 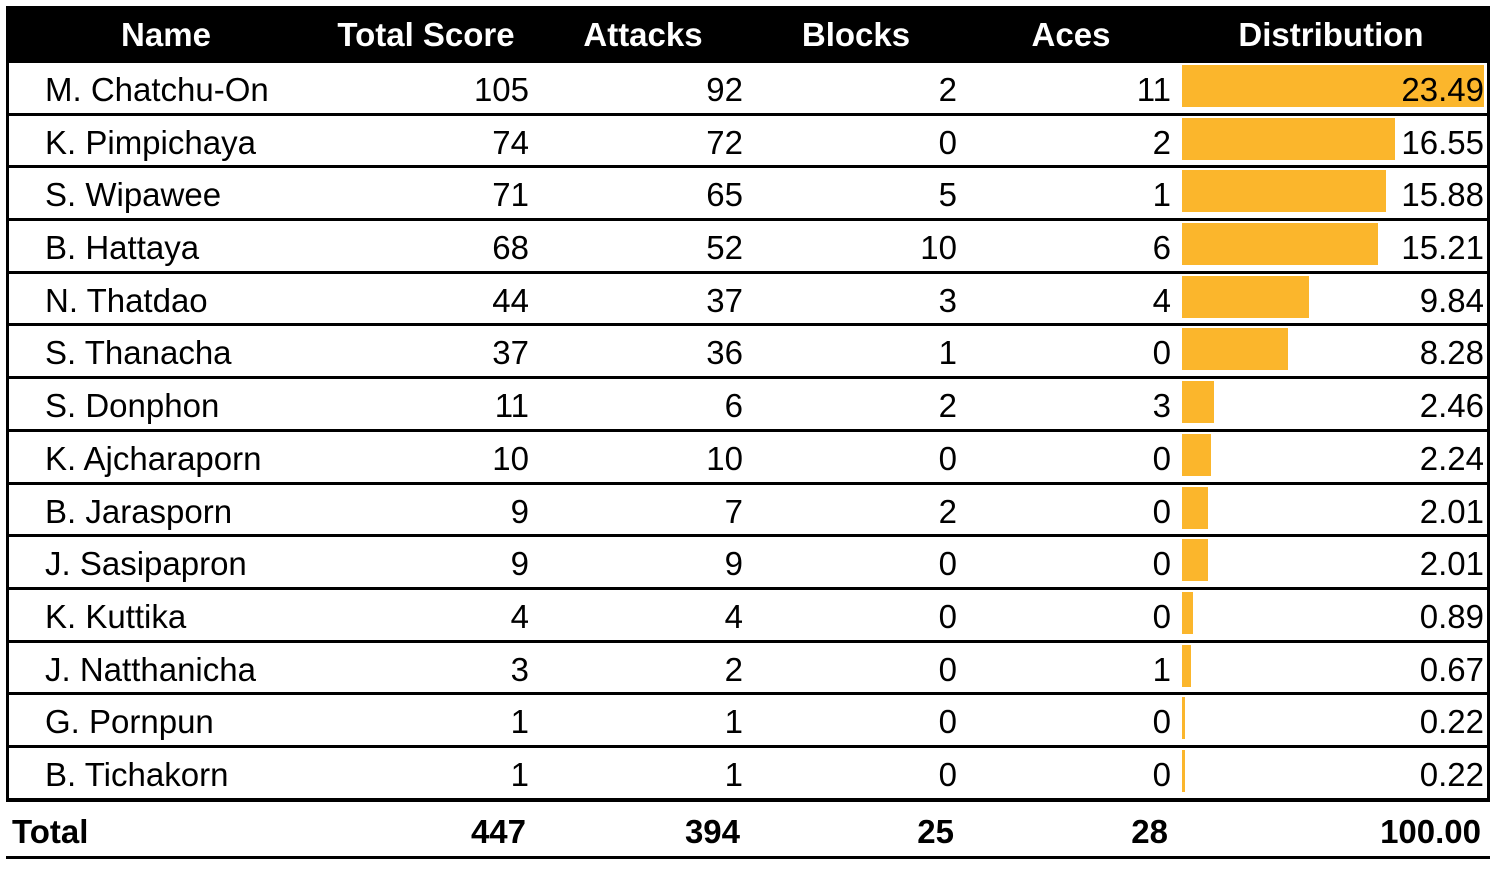 I want to click on distribution-value: 15.88, so click(x=1442, y=195).